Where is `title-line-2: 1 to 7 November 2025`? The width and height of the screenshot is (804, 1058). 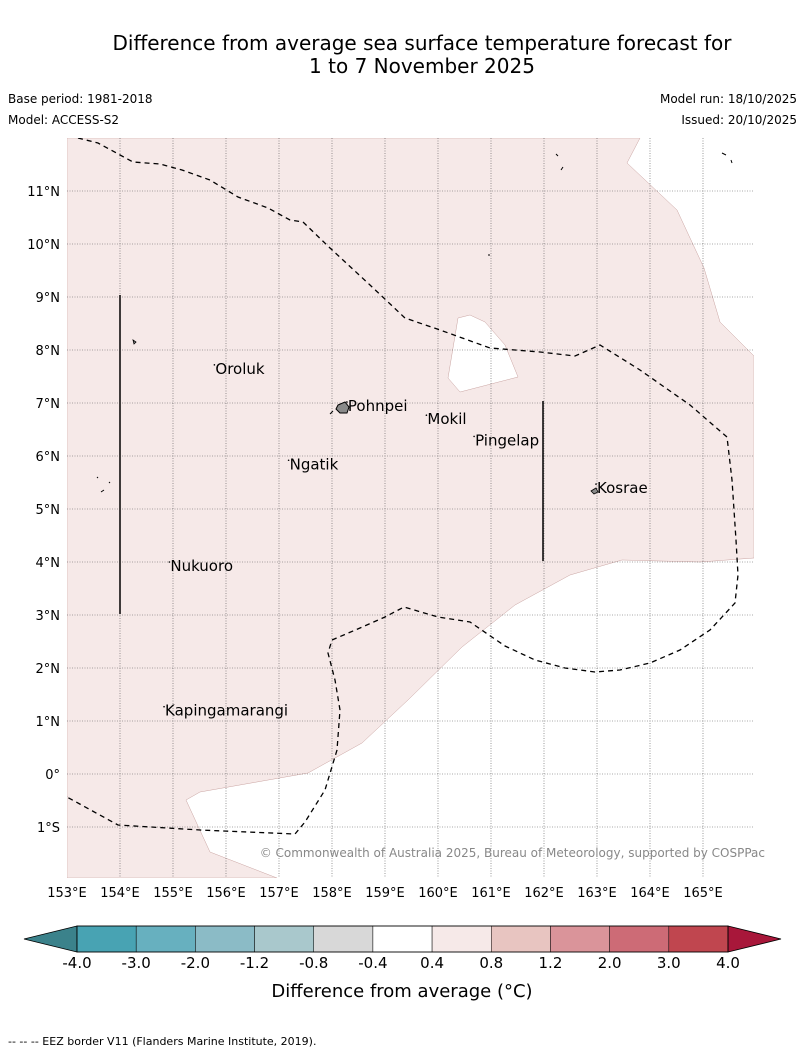
title-line-2: 1 to 7 November 2025 is located at coordinates (422, 66).